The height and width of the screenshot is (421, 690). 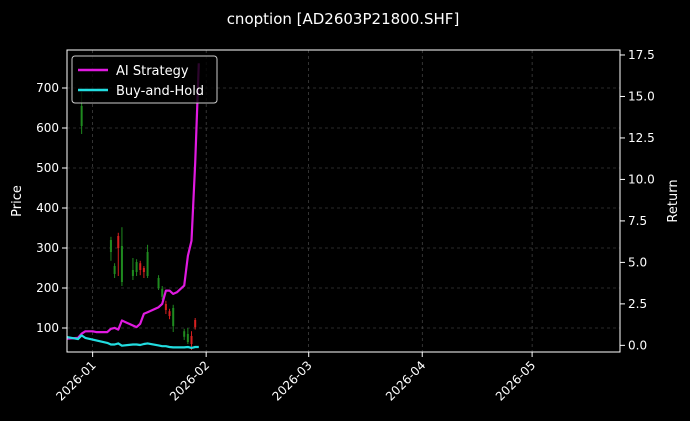 What do you see at coordinates (47, 328) in the screenshot?
I see `y-left-tick-label: 100` at bounding box center [47, 328].